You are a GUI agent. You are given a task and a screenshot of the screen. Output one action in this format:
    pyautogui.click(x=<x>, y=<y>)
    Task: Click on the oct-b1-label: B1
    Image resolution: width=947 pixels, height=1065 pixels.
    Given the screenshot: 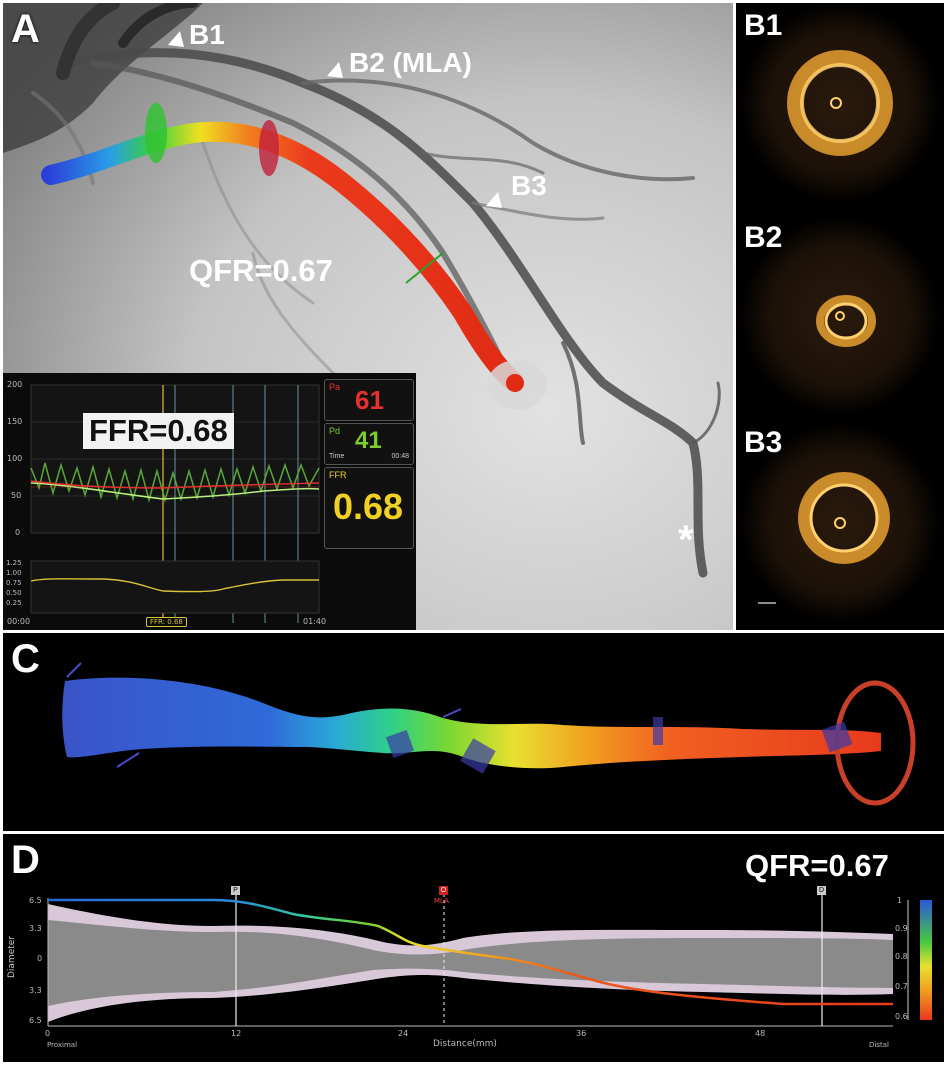 What is the action you would take?
    pyautogui.click(x=763, y=25)
    